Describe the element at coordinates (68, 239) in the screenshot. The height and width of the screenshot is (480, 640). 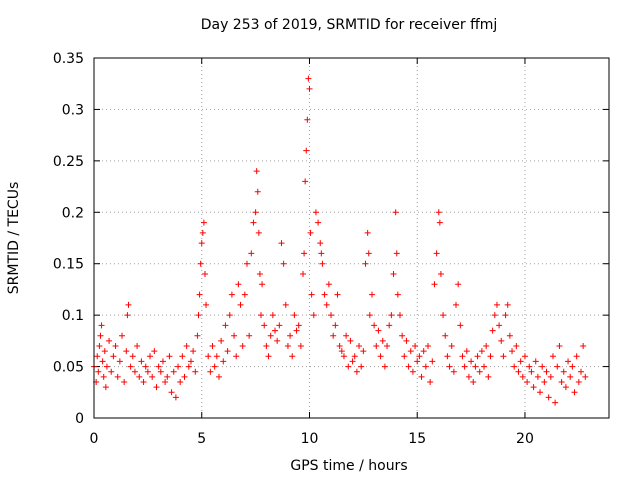
I see `y-tick-labels: 0 0.05 0.1 0.15 0.2 0.25 0.3 0.35` at that location.